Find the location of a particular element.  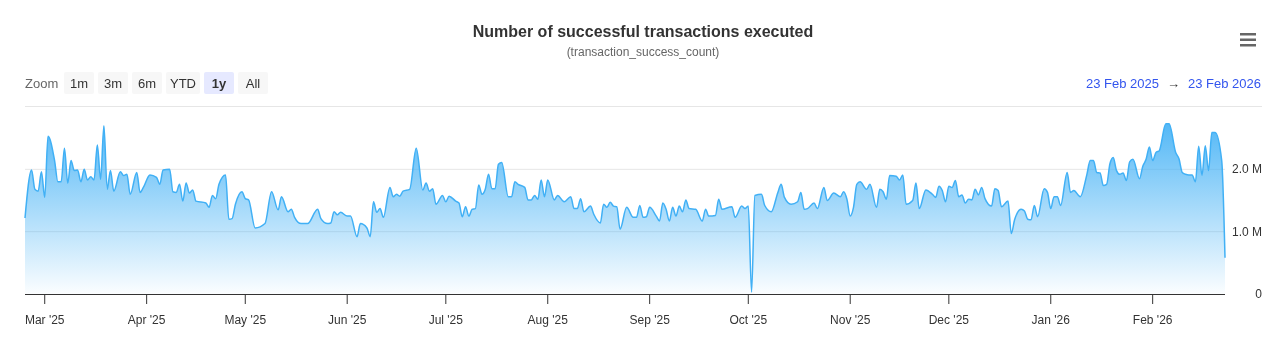

text: 1y is located at coordinates (219, 83).